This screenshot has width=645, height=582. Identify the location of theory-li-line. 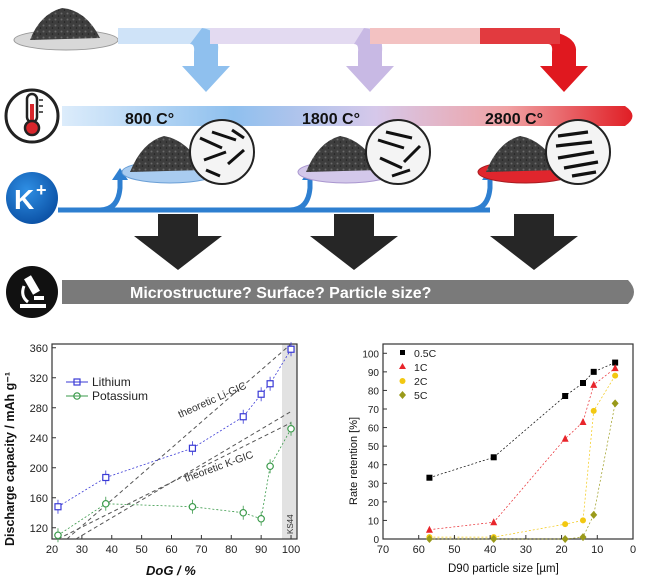
(179, 441).